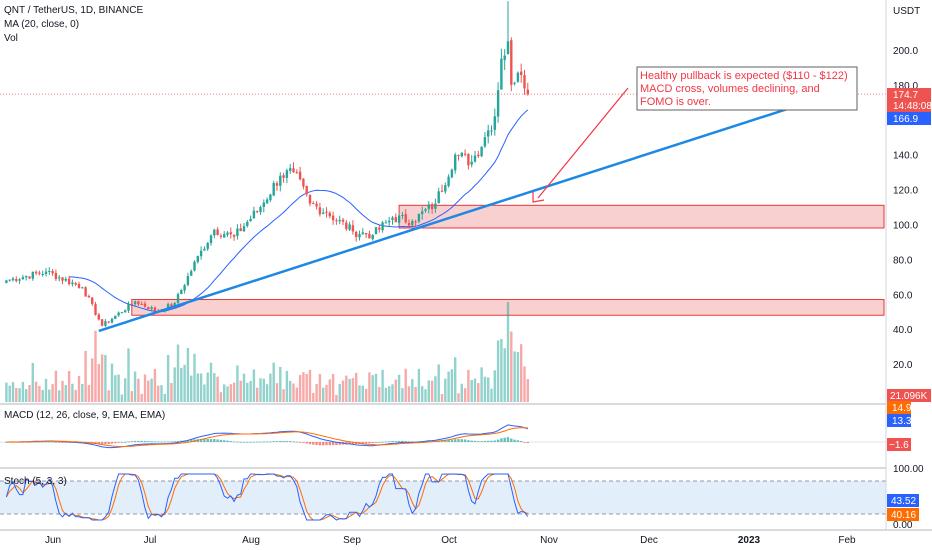 This screenshot has height=550, width=932. What do you see at coordinates (899, 426) in the screenshot?
I see `macd-badges: 14.9 13.3 −1.6` at bounding box center [899, 426].